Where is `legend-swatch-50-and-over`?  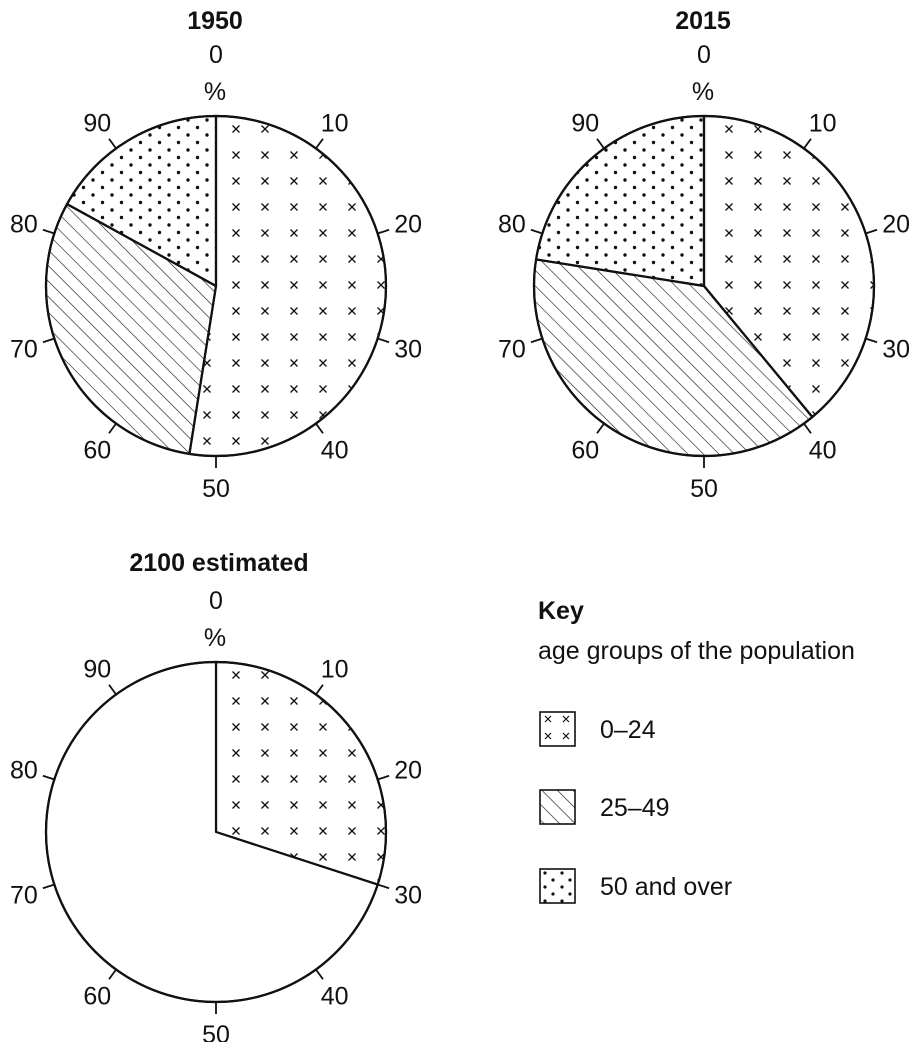
legend-swatch-50-and-over is located at coordinates (557, 886).